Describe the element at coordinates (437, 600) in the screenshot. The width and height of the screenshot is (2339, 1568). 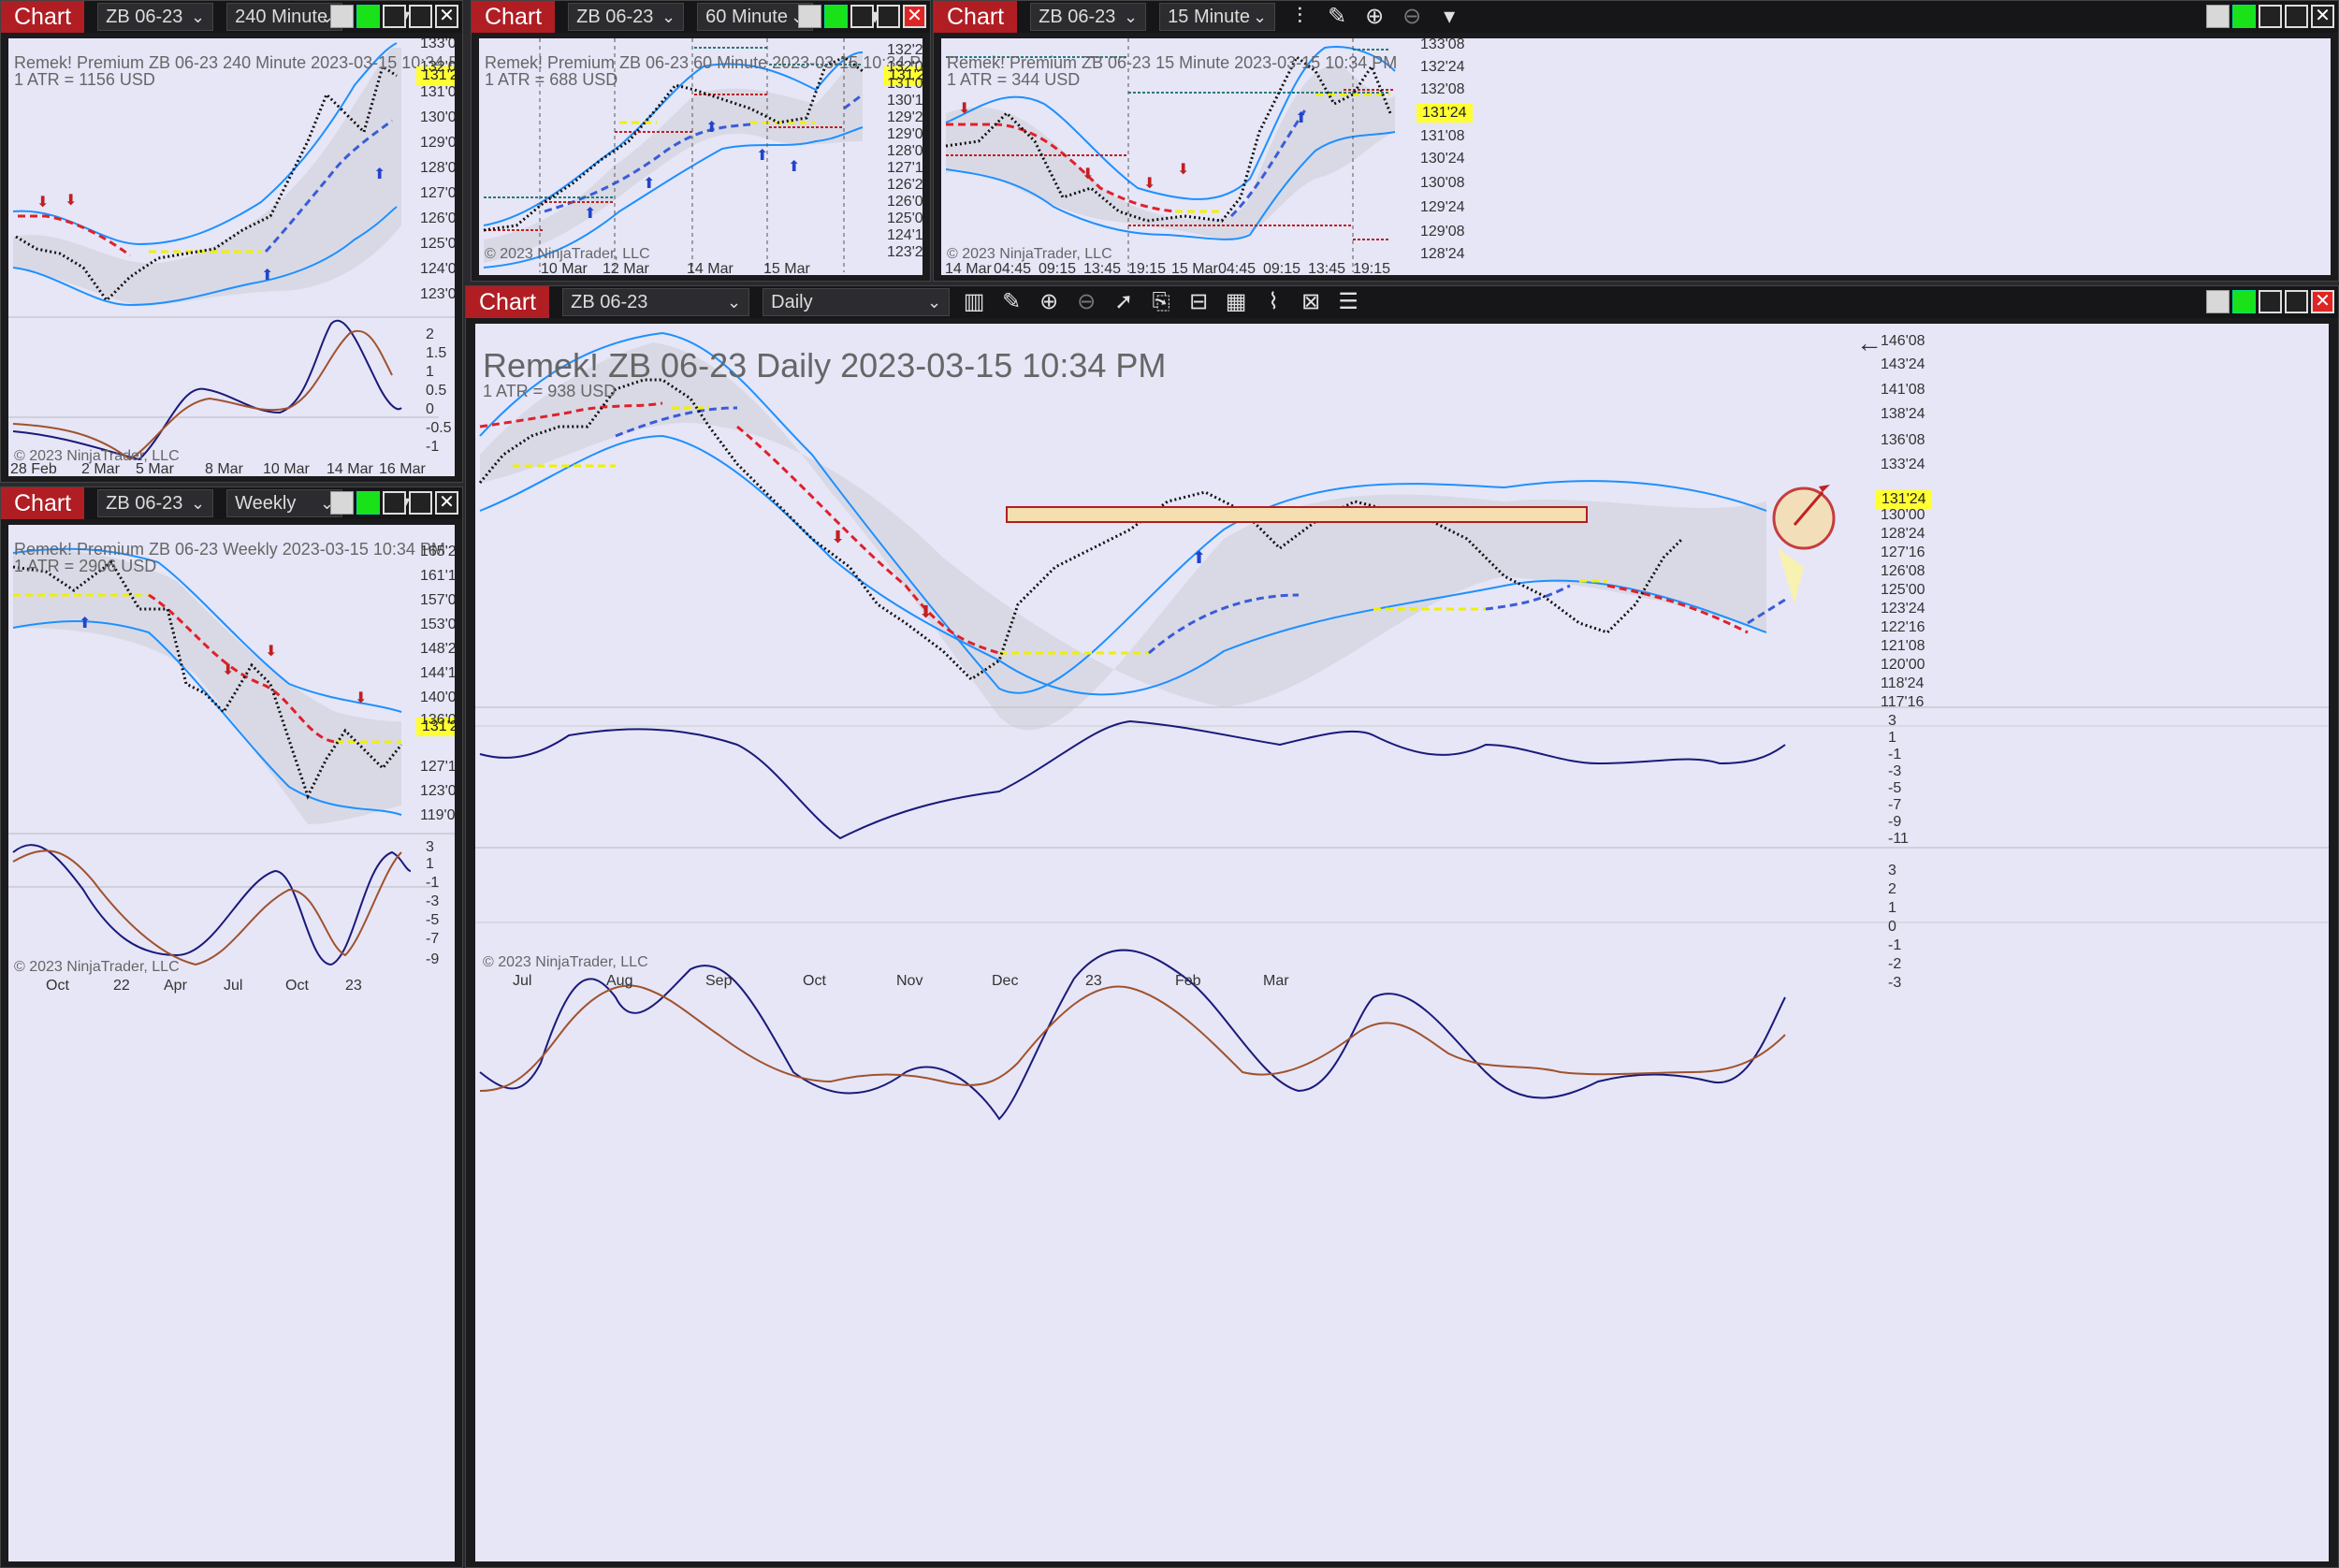
I see `price-tick: 157'08` at that location.